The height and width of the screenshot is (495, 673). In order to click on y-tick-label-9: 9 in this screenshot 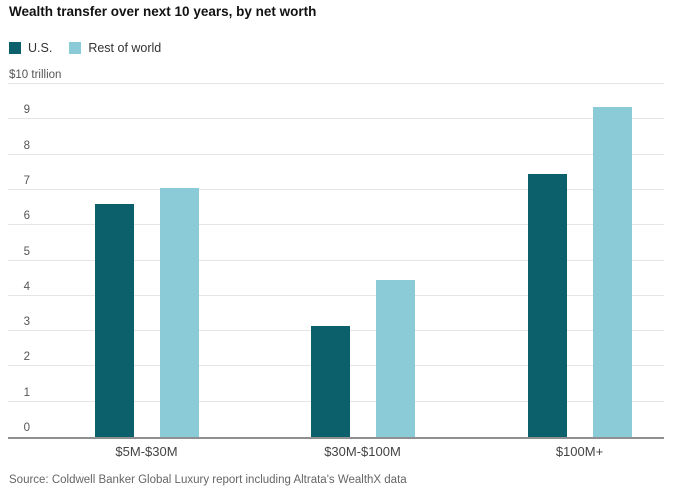, I will do `click(26, 110)`.